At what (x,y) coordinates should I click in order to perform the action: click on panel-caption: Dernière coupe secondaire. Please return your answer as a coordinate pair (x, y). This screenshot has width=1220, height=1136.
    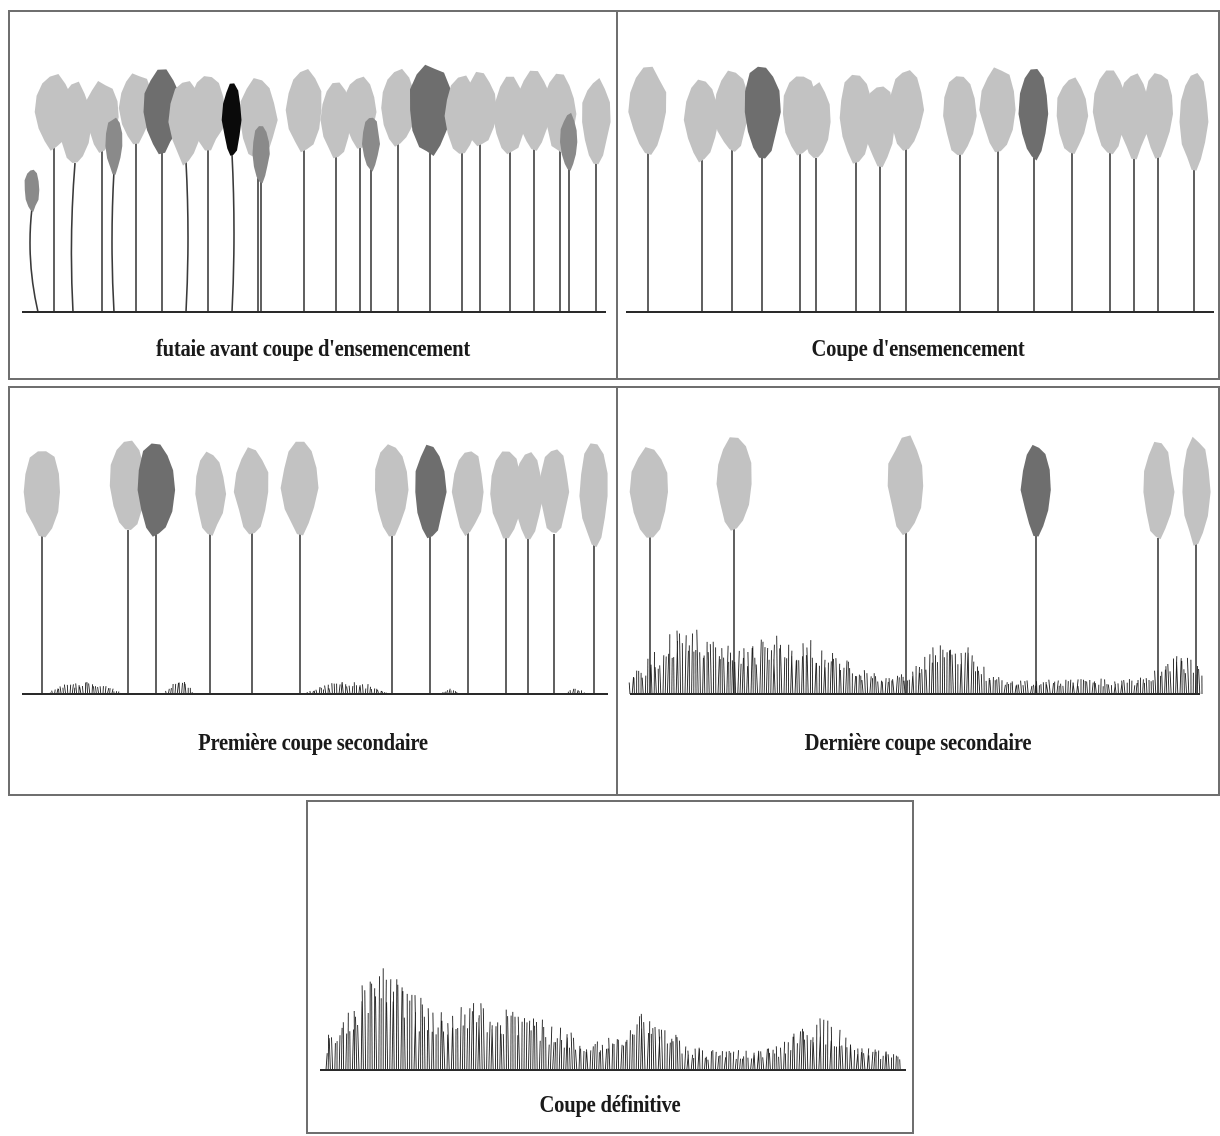
    Looking at the image, I should click on (918, 743).